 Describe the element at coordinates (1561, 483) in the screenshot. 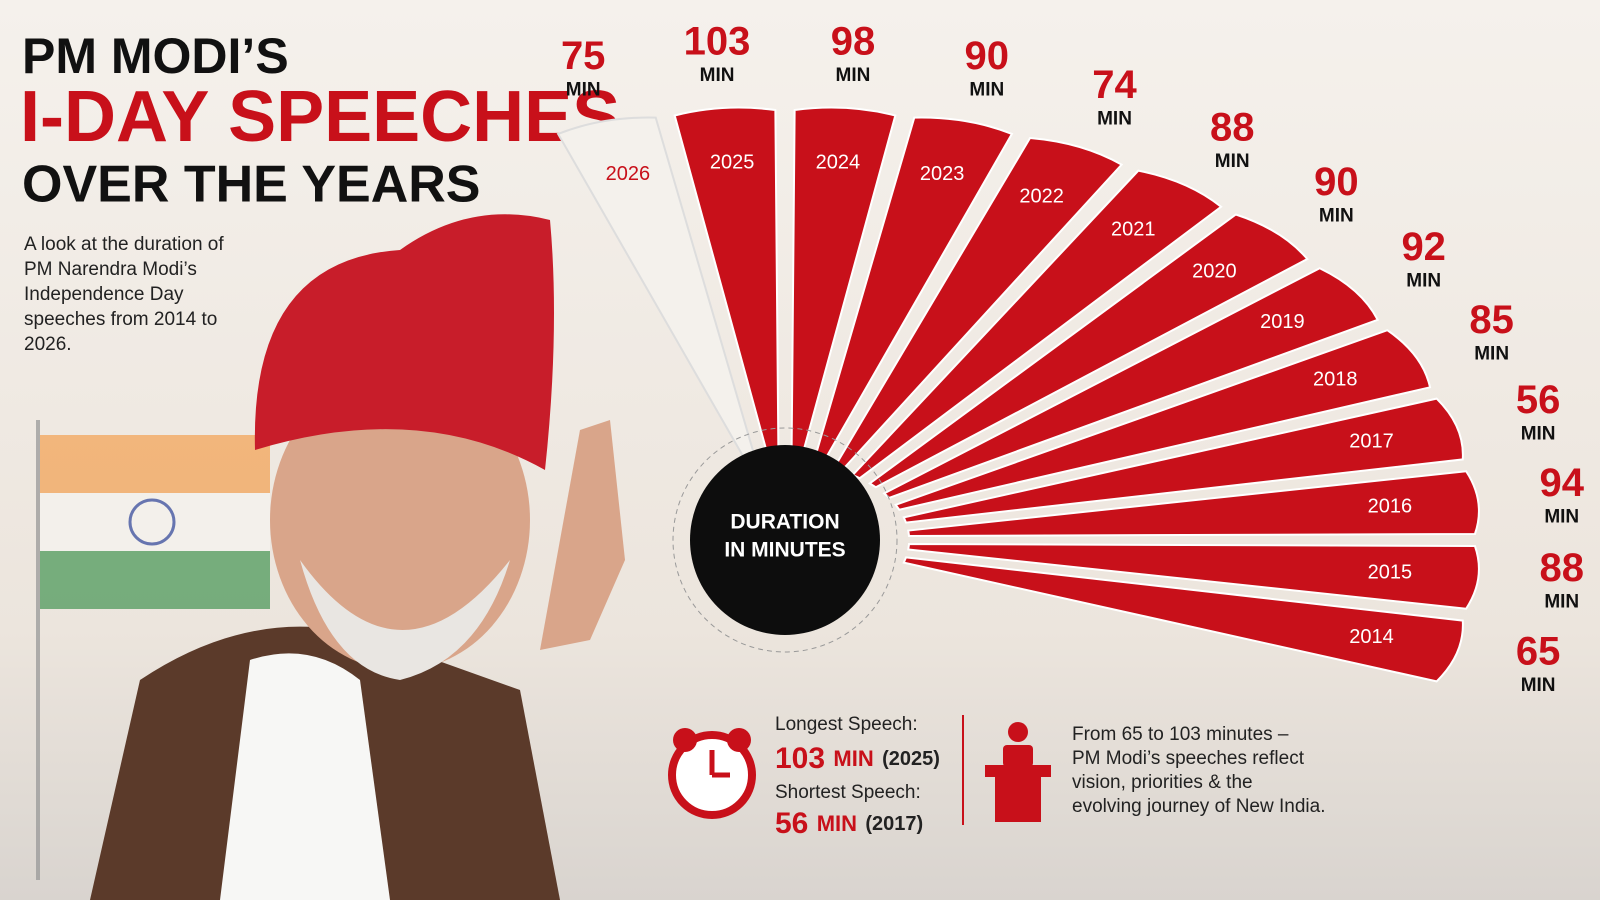

I see `value-label: 94` at that location.